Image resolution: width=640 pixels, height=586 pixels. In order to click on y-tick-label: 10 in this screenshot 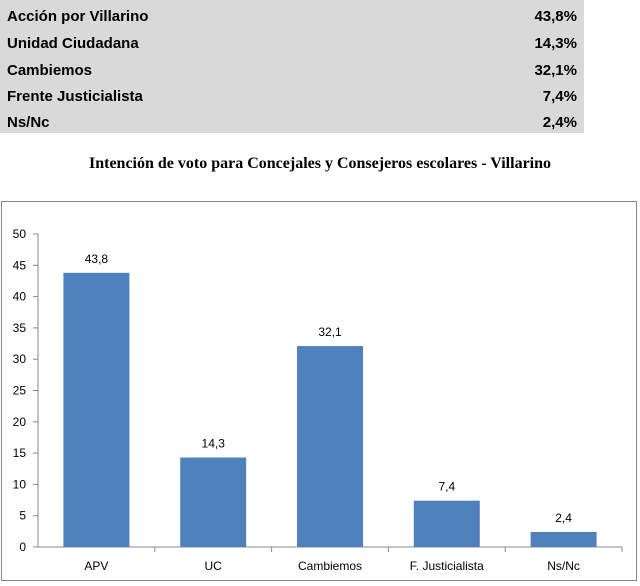, I will do `click(20, 484)`.